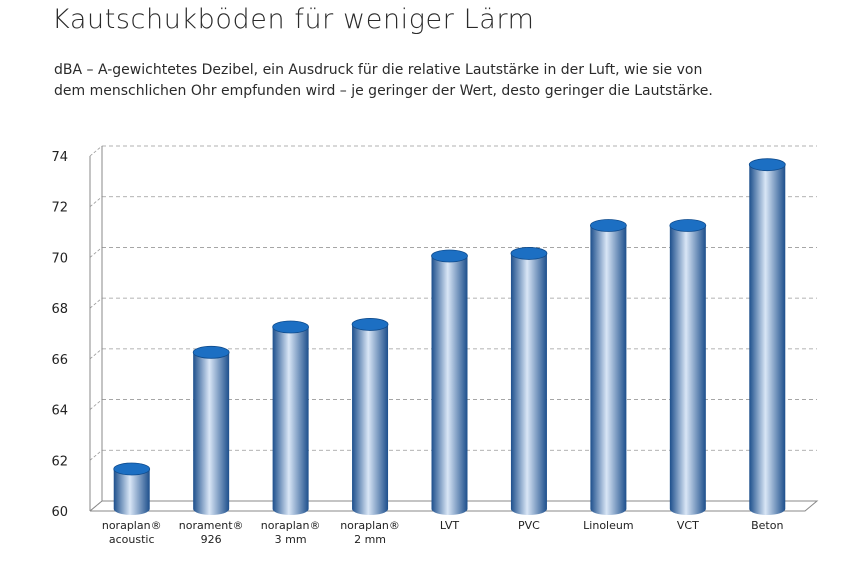 The width and height of the screenshot is (850, 566). What do you see at coordinates (449, 525) in the screenshot?
I see `x-tick-label: LVT` at bounding box center [449, 525].